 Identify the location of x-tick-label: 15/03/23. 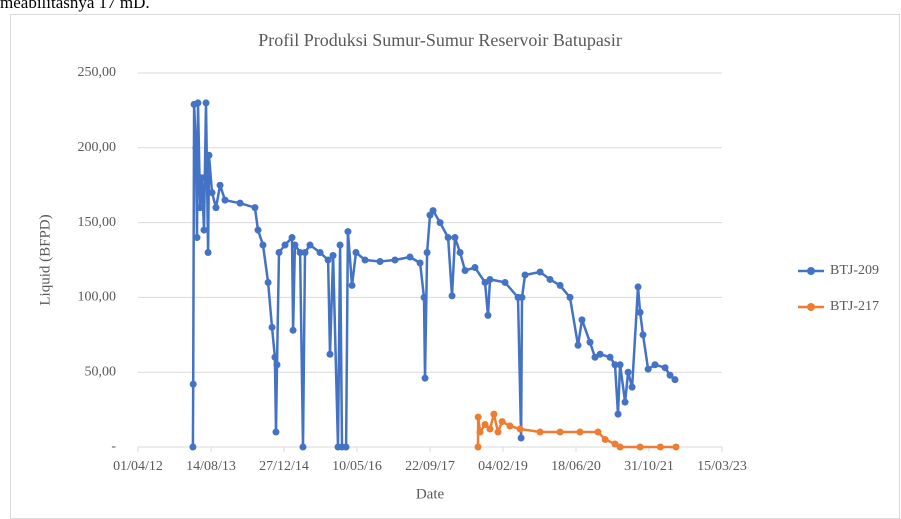
(722, 466).